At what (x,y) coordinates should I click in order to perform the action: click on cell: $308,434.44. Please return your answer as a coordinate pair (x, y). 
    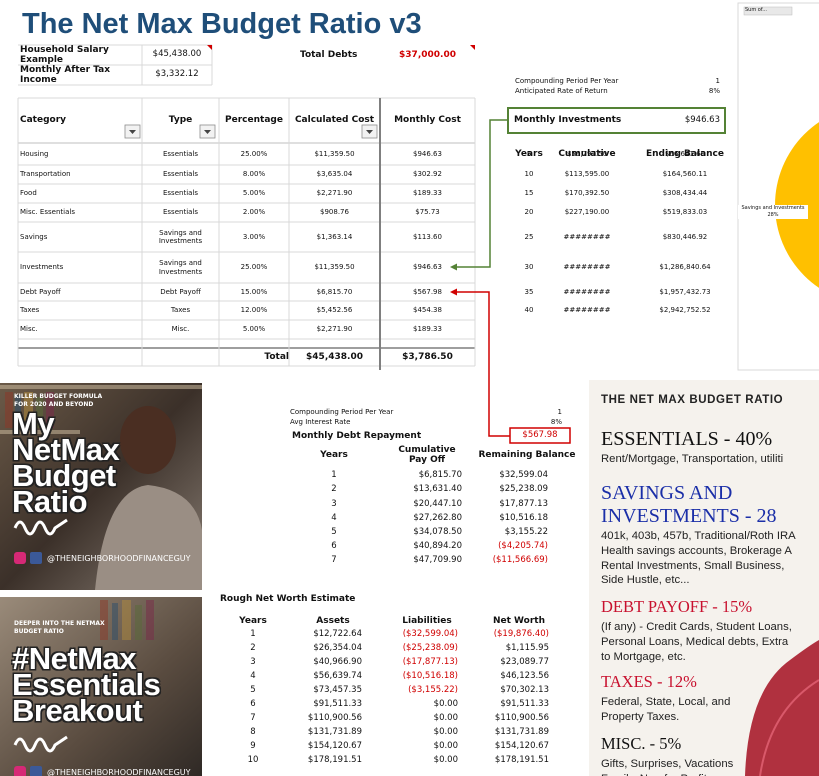
    Looking at the image, I should click on (685, 193).